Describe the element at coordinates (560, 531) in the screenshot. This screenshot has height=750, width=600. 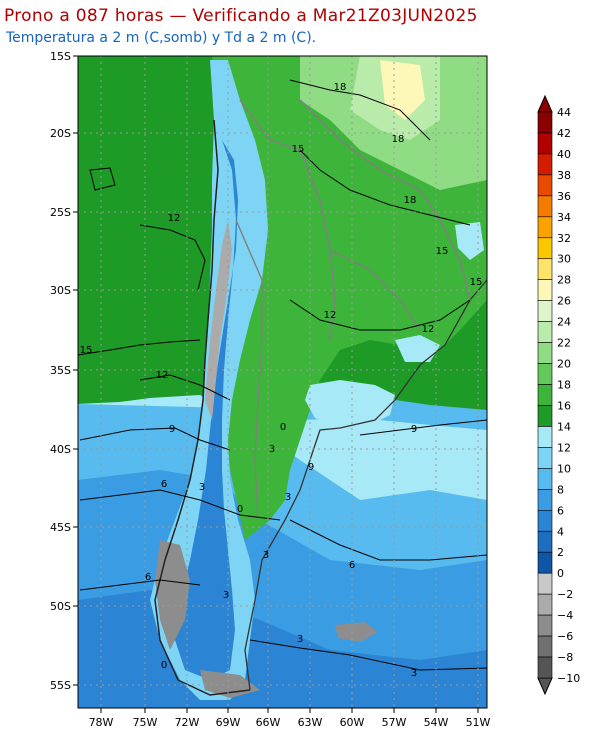
I see `colorbar-label: 4` at that location.